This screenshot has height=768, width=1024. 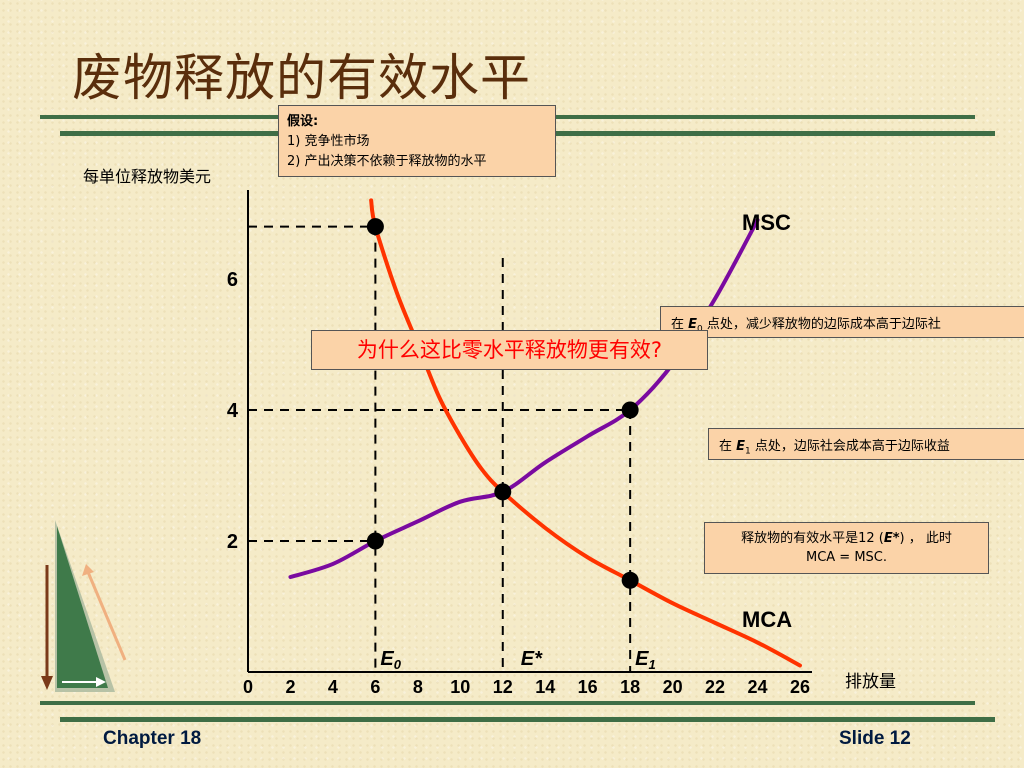 What do you see at coordinates (147, 176) in the screenshot?
I see `y-axis-label: 每单位释放物美元` at bounding box center [147, 176].